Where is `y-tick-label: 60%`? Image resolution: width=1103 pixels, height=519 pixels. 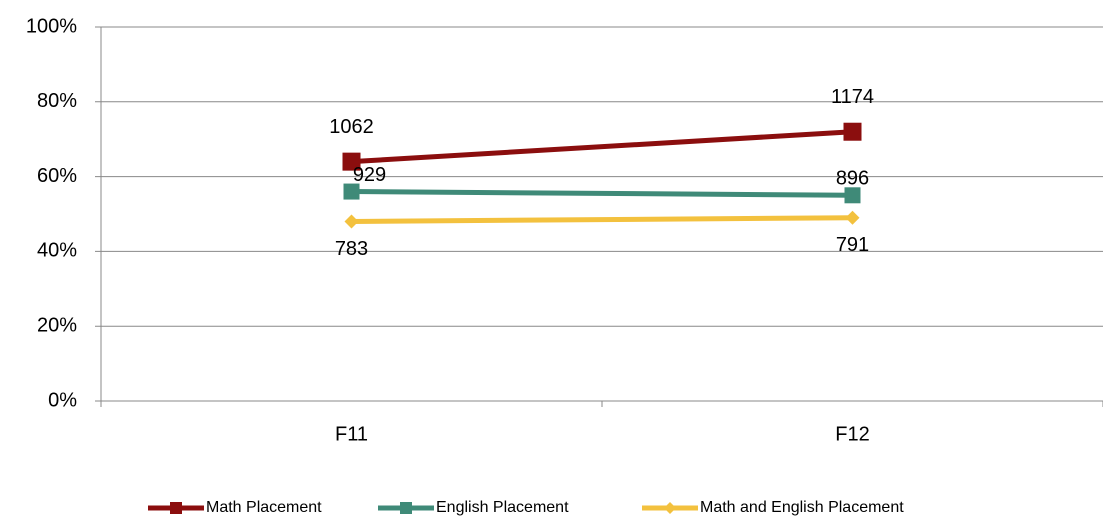 y-tick-label: 60% is located at coordinates (57, 176).